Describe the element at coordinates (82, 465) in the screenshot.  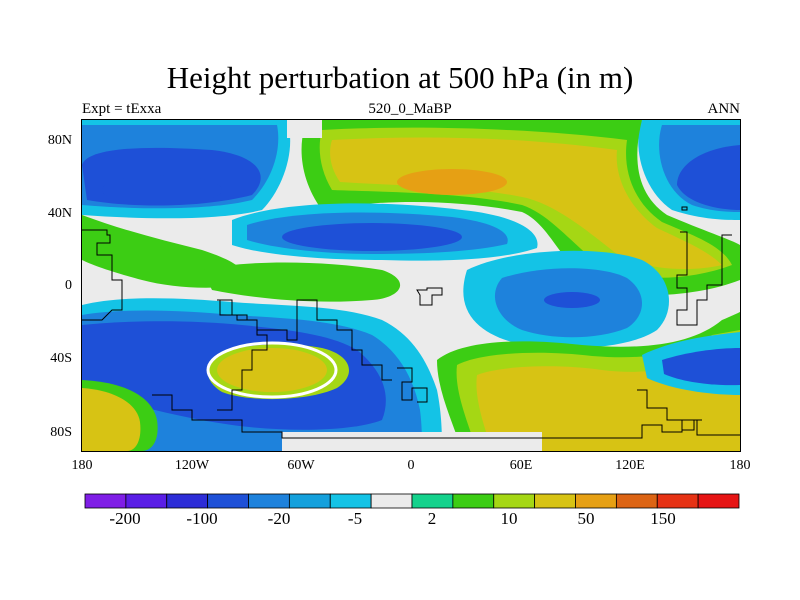
I see `lon-label-180-west: 180` at that location.